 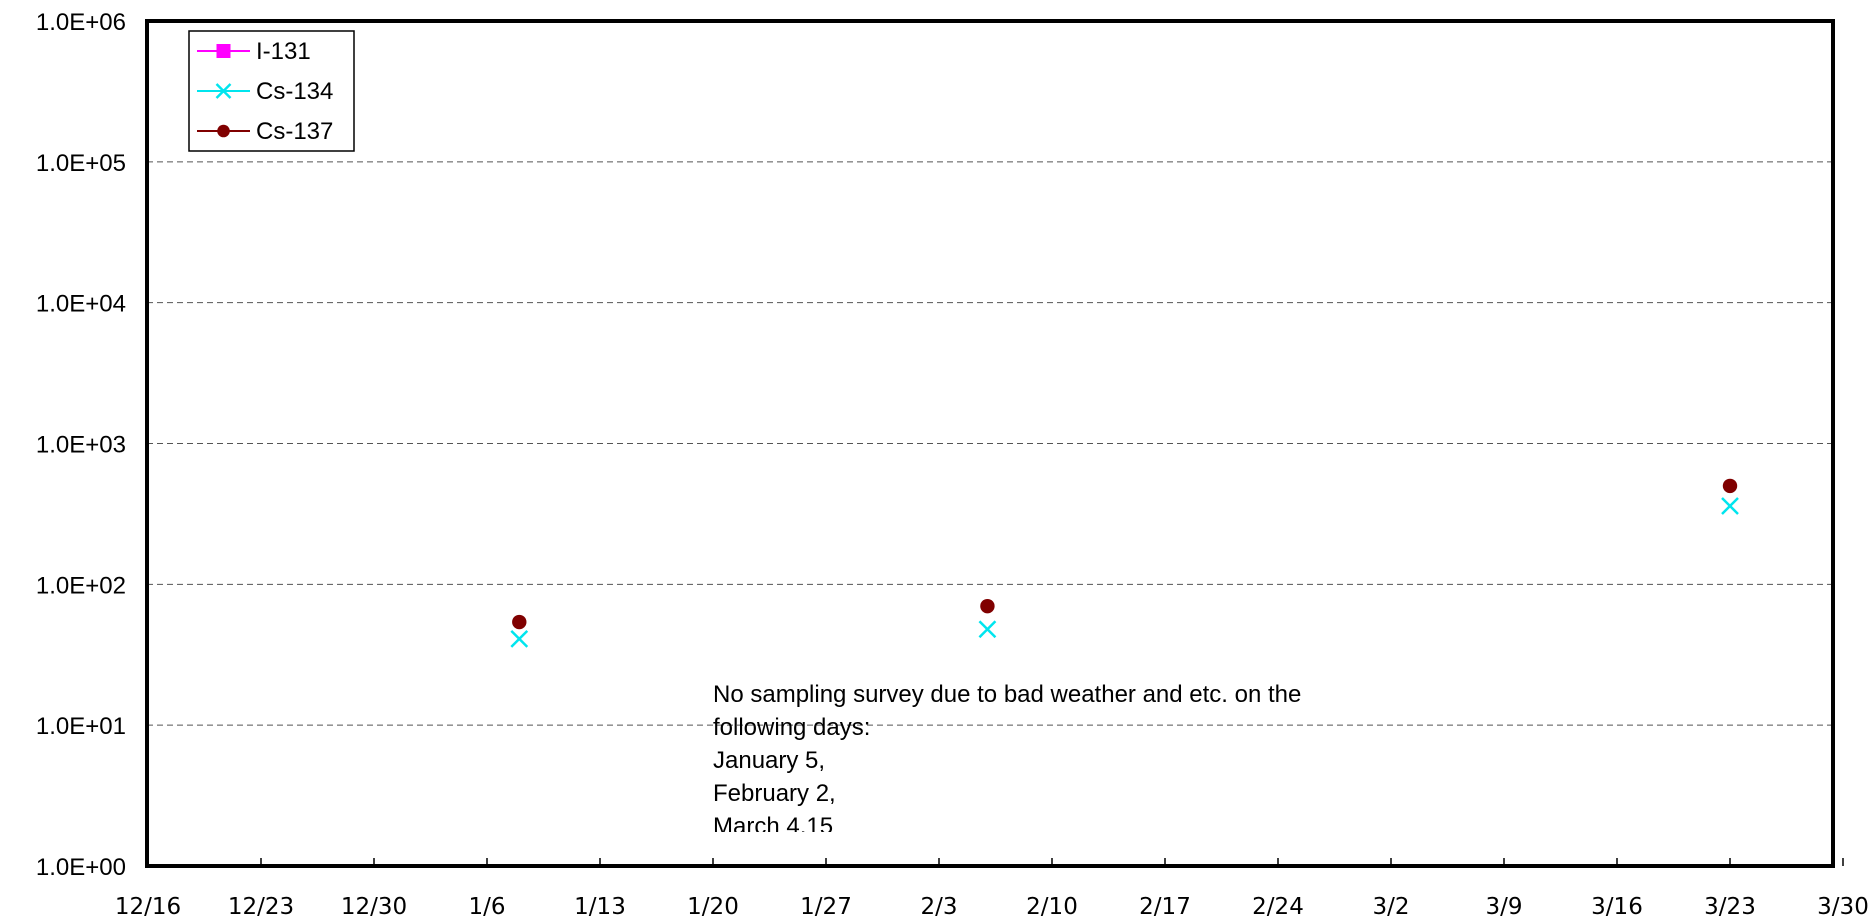 I want to click on y-tick-label: 1.0E+06, so click(x=81, y=22).